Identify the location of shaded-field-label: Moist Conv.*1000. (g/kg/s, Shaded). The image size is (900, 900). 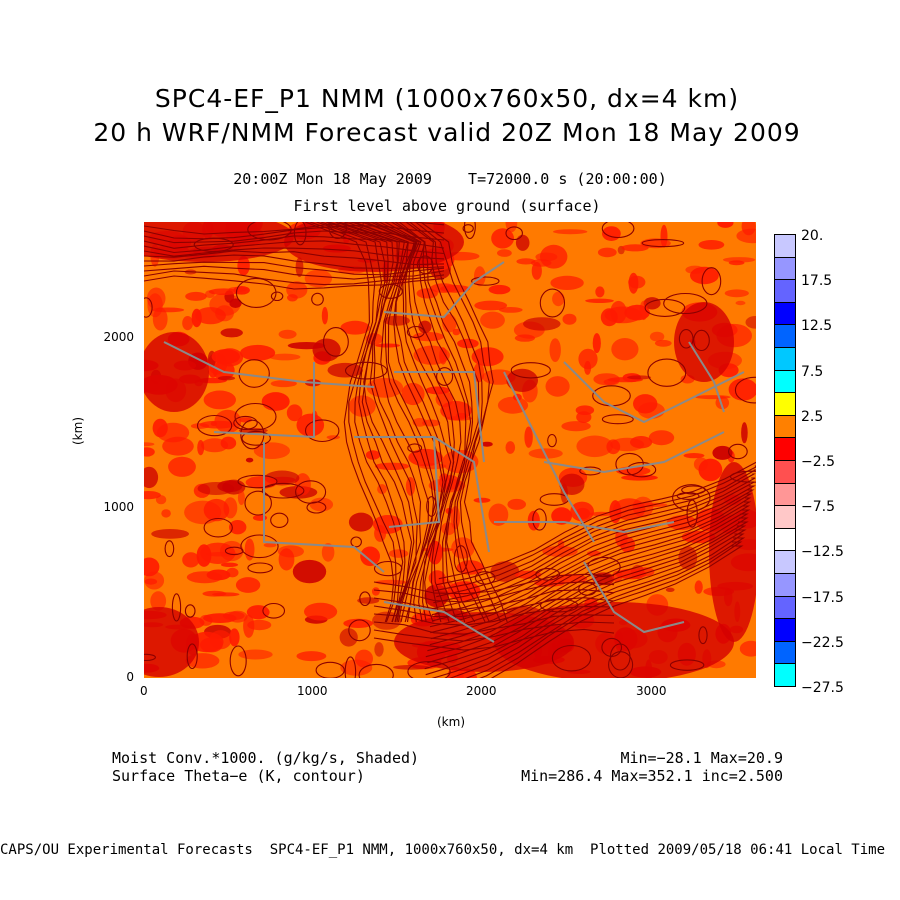
(266, 758).